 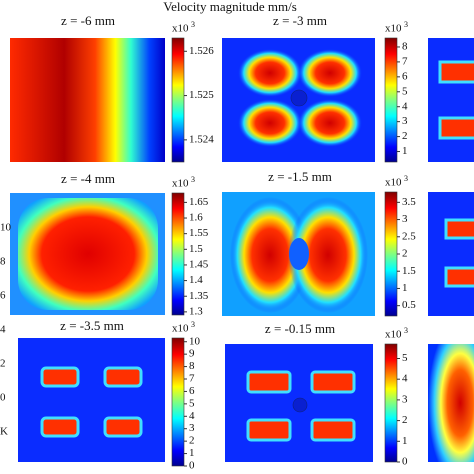 What do you see at coordinates (409, 236) in the screenshot?
I see `colorbar-tick-label: 2.5` at bounding box center [409, 236].